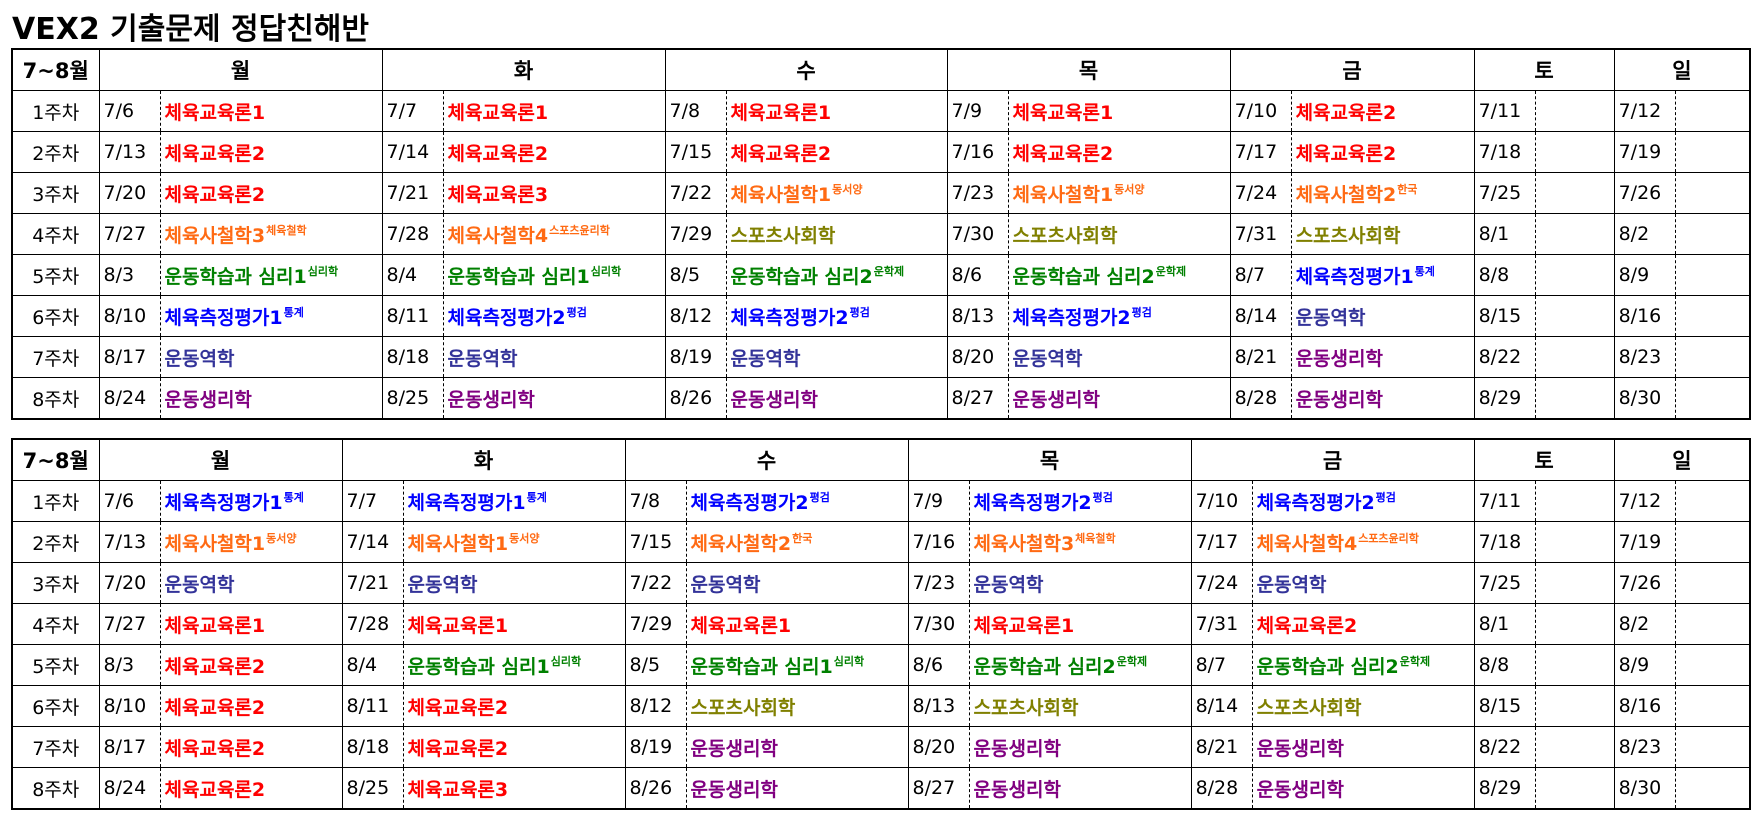 The image size is (1760, 823). What do you see at coordinates (215, 153) in the screenshot?
I see `subject-name: 체육교육론2` at bounding box center [215, 153].